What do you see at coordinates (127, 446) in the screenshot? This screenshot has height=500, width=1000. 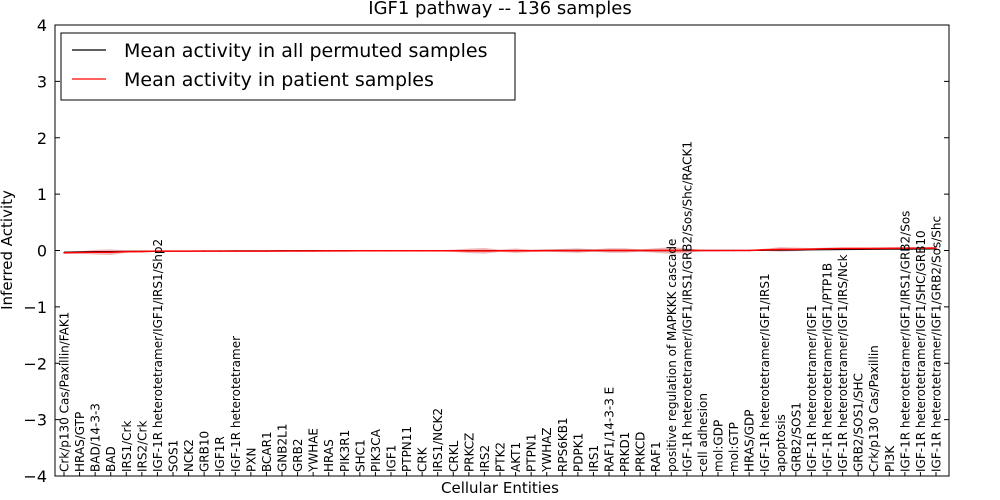 I see `x-category-label: IRS1/Crk` at bounding box center [127, 446].